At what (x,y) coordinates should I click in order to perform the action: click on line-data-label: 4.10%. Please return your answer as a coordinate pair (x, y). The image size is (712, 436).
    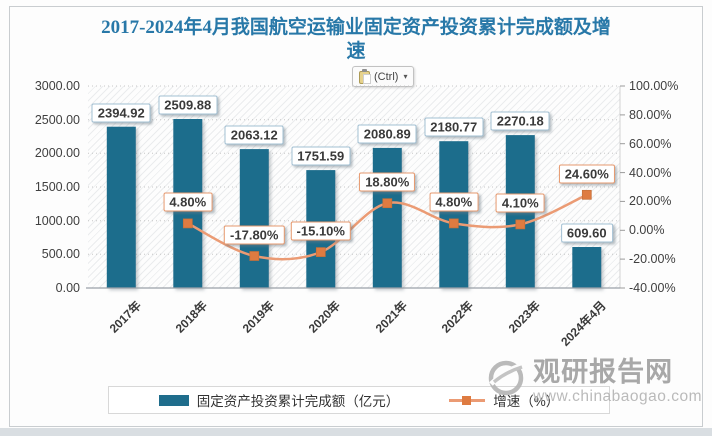
    Looking at the image, I should click on (520, 203).